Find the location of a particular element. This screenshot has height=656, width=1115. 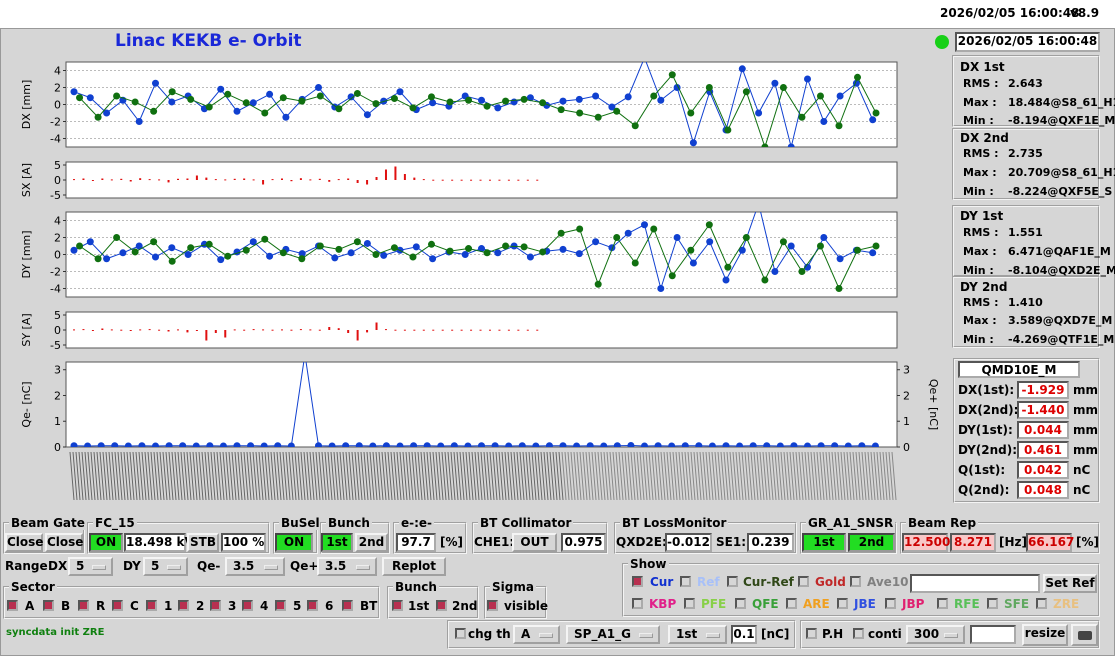

checkbox-label: RFE is located at coordinates (967, 604).